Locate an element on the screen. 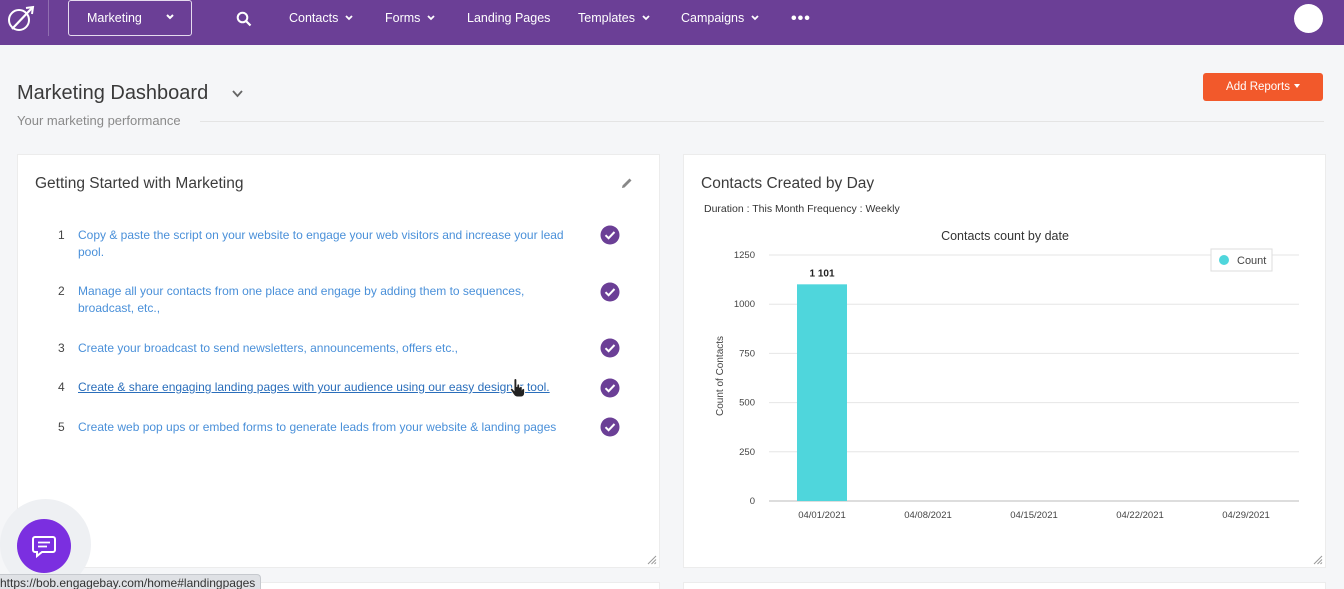 The width and height of the screenshot is (1344, 589). bar-data-label: 1 101 is located at coordinates (821, 273).